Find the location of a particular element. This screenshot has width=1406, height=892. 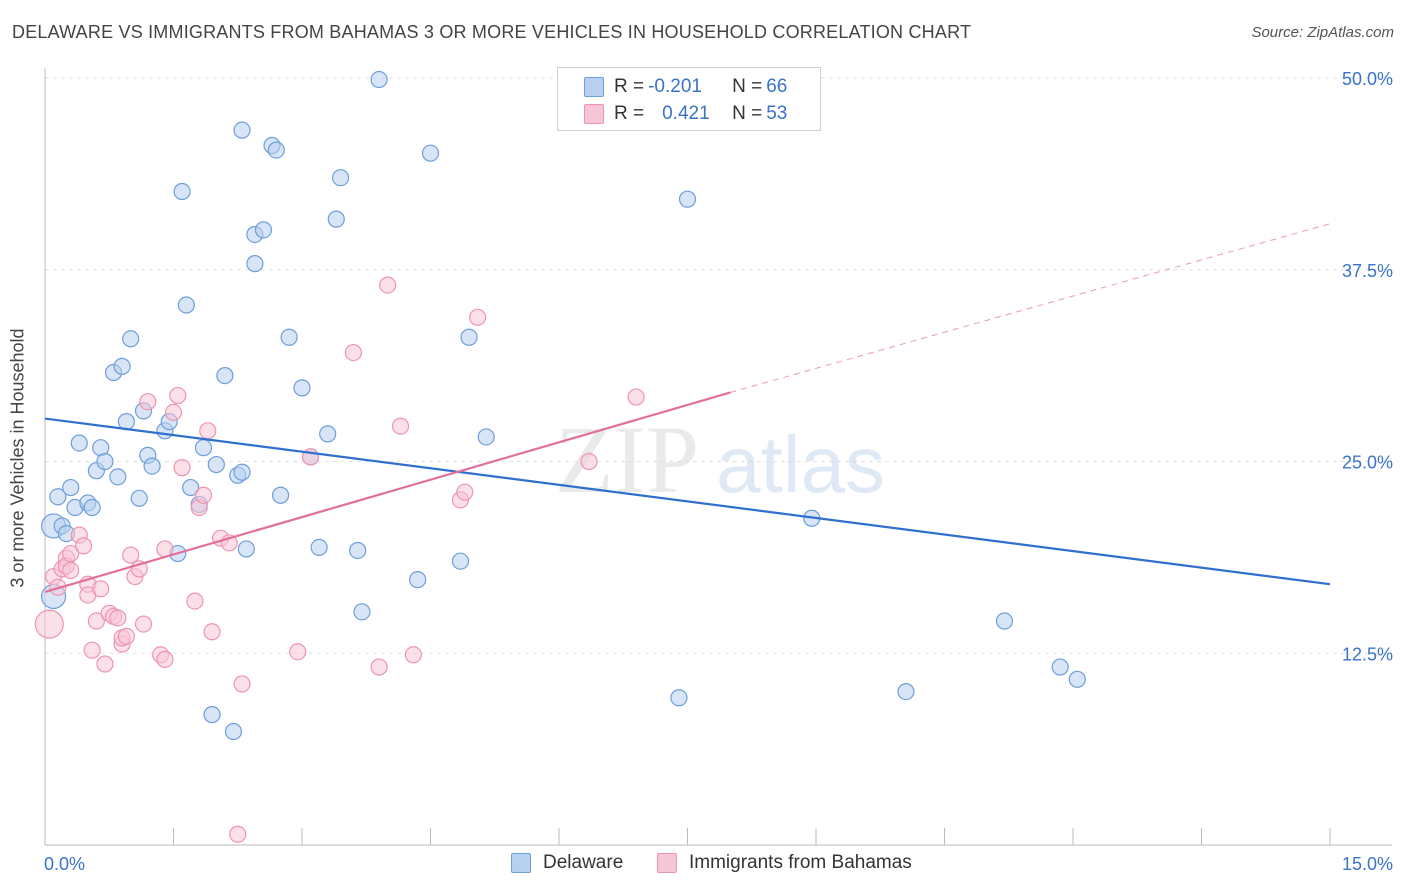

y-tick-label: 25.0% is located at coordinates (1367, 463).